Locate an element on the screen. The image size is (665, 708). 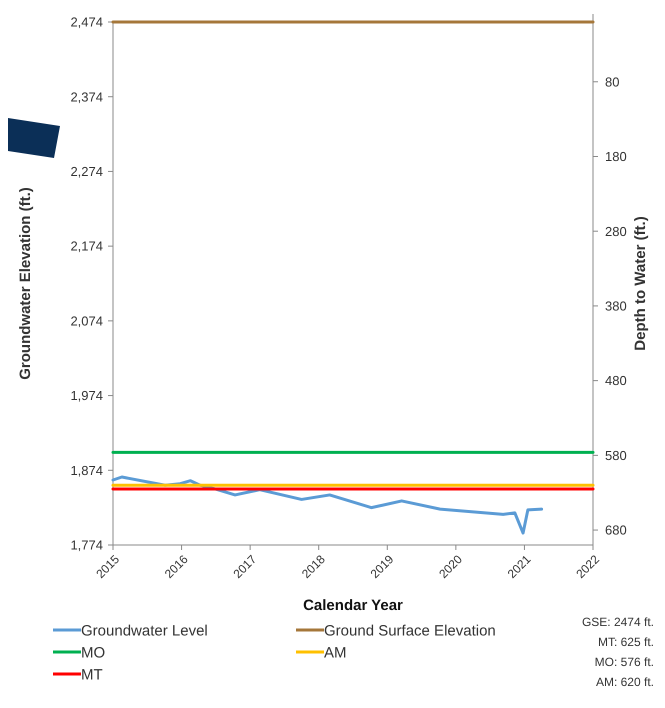
text: MT: 625 ft. is located at coordinates (626, 642).